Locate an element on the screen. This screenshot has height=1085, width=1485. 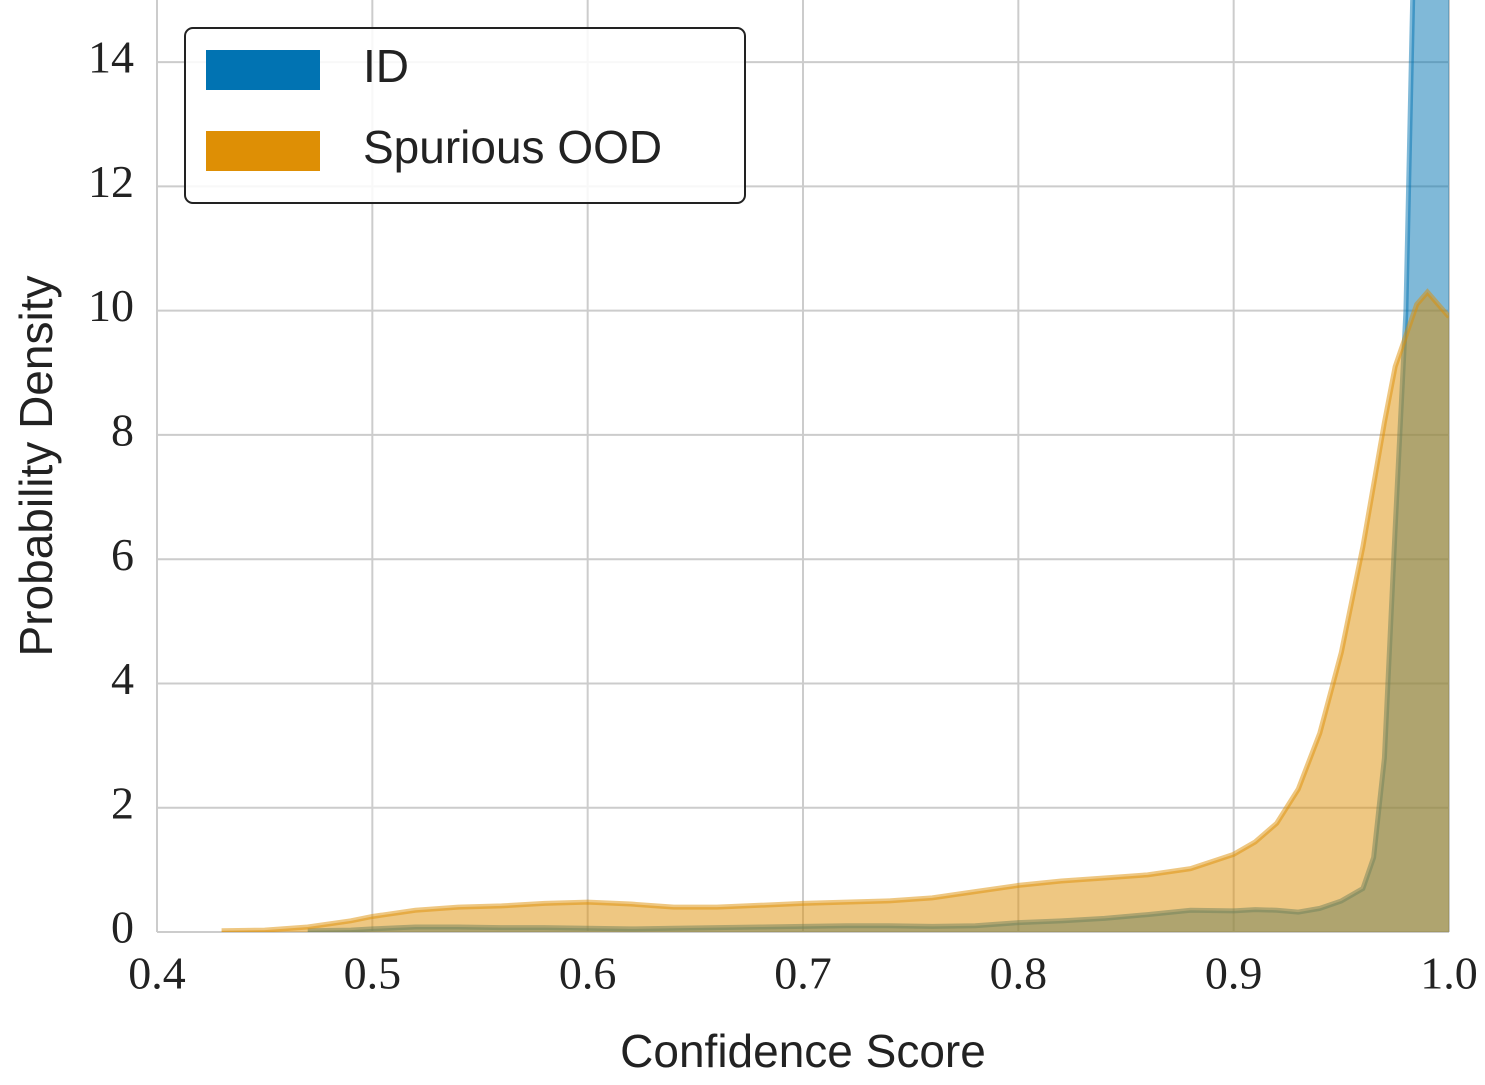
y-tick-label: 14 is located at coordinates (111, 57).